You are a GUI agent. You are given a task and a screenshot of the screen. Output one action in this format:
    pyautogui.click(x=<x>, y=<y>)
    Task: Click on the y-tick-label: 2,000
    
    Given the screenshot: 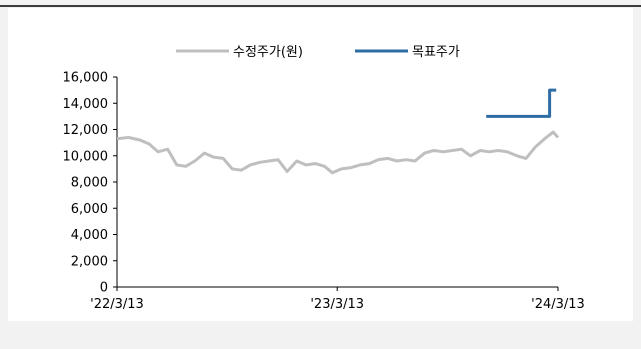 What is the action you would take?
    pyautogui.click(x=89, y=261)
    